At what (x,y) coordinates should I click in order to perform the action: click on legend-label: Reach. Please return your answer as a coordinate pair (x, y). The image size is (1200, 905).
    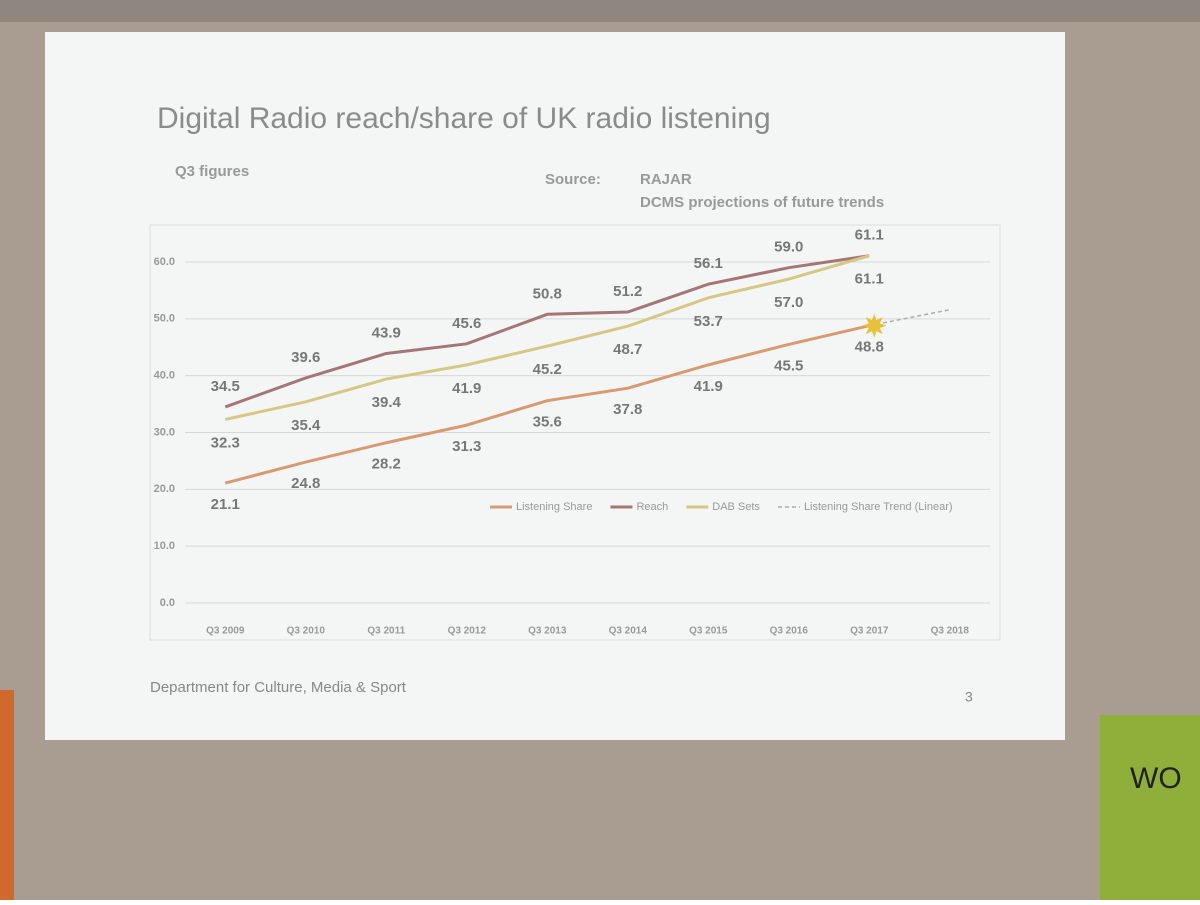
    Looking at the image, I should click on (652, 507).